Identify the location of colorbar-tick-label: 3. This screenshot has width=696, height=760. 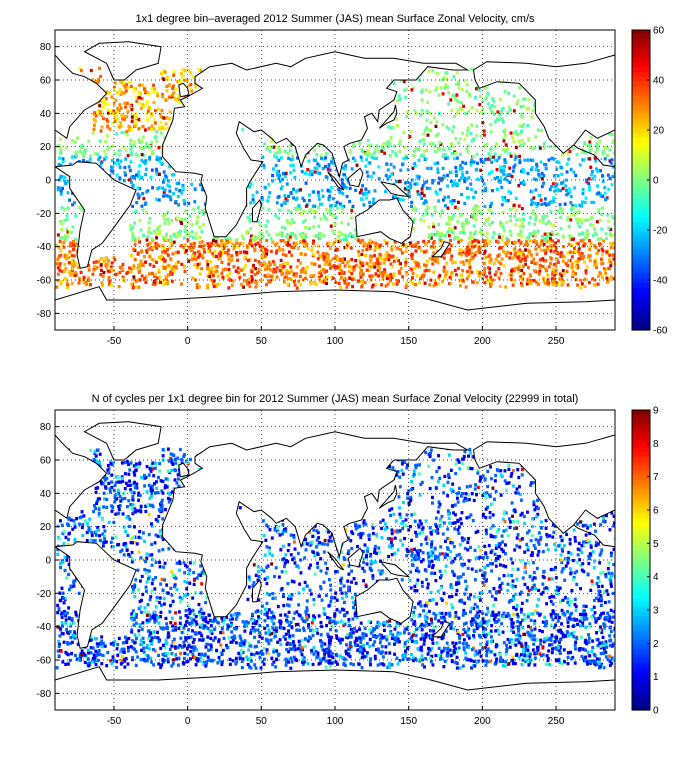
(656, 611).